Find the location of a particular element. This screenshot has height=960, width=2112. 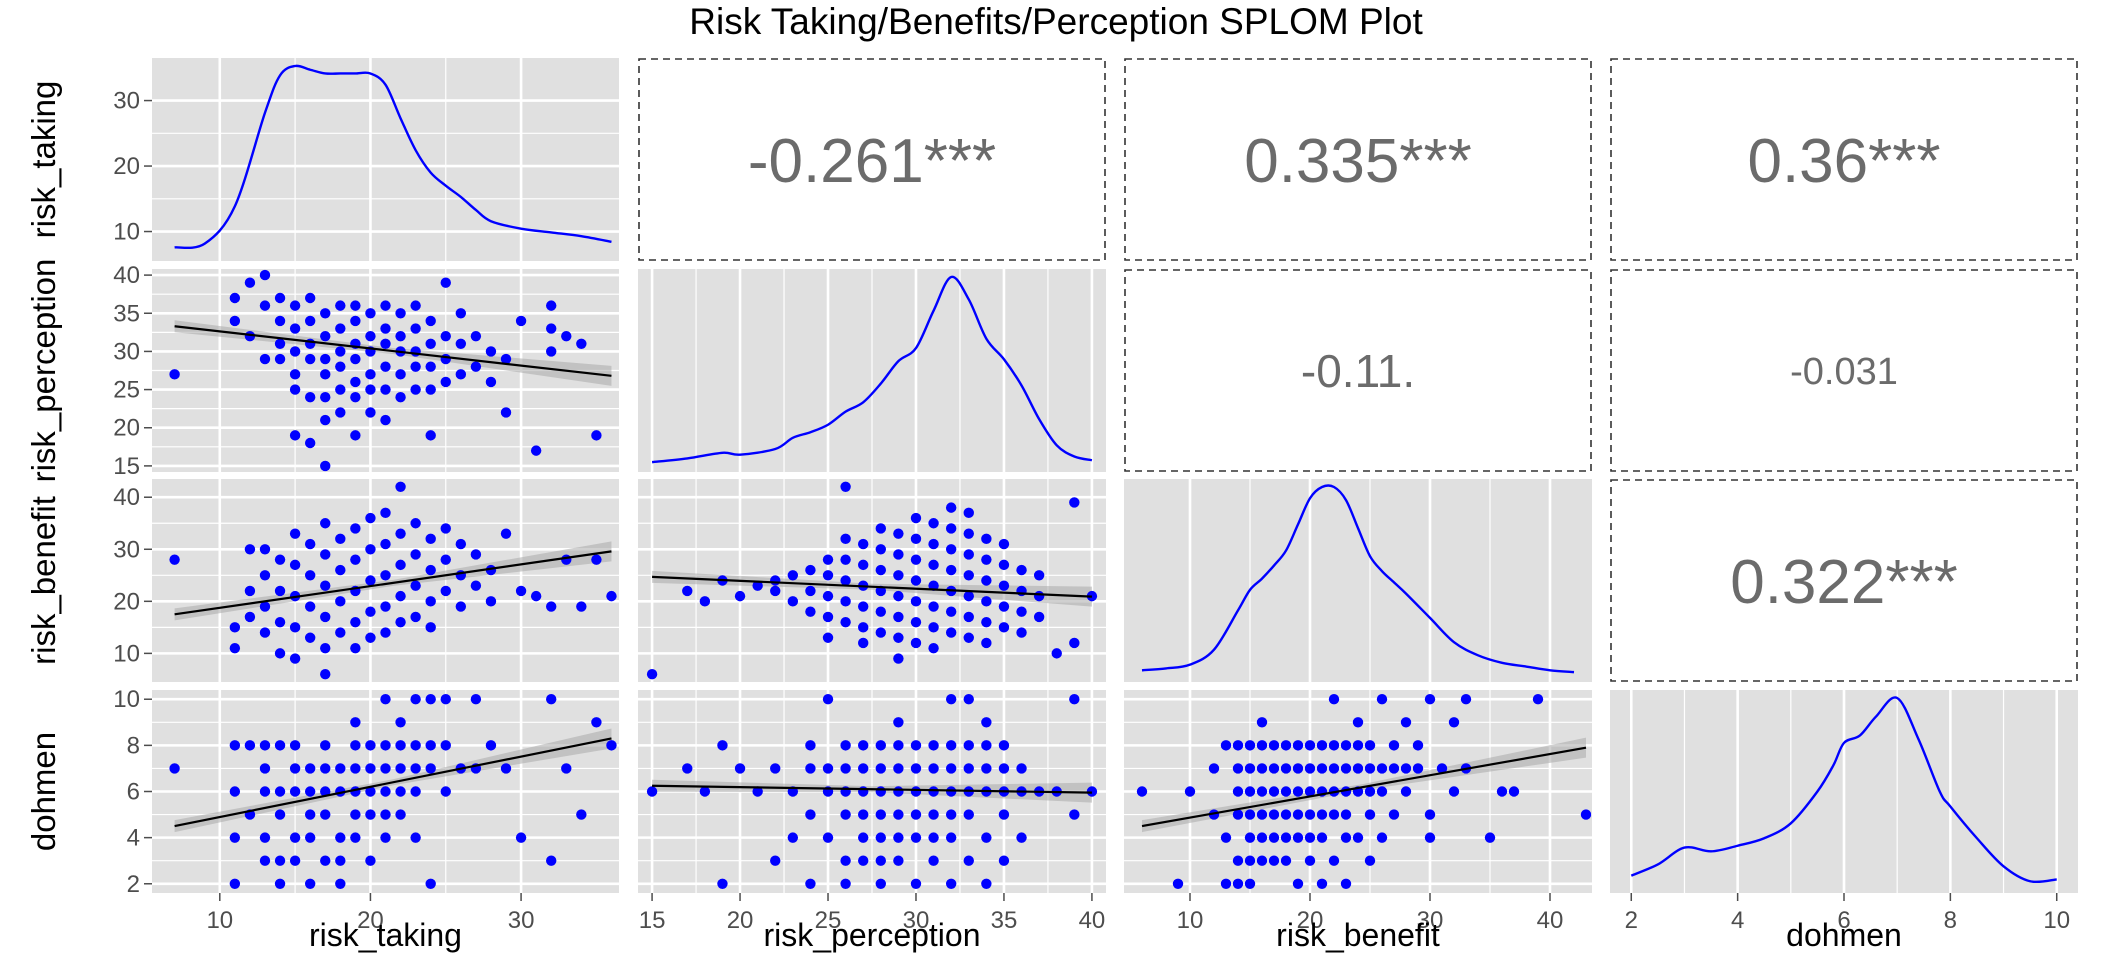

panel-dohmen-risk_benefit is located at coordinates (1358, 791).